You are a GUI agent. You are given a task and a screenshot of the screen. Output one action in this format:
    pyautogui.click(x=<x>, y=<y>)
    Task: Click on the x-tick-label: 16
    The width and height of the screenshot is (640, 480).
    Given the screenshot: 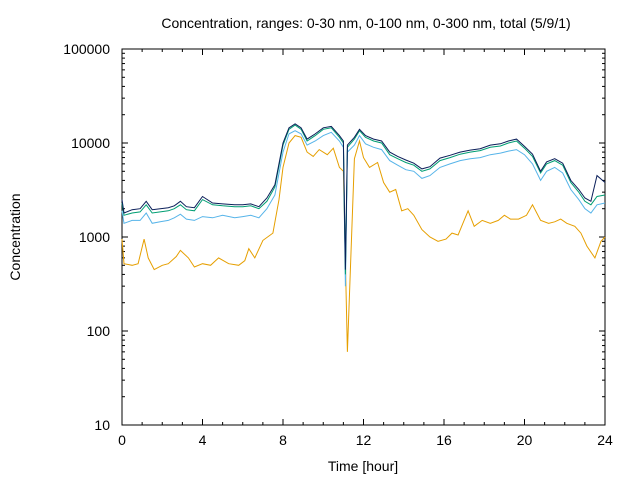 What is the action you would take?
    pyautogui.click(x=444, y=440)
    